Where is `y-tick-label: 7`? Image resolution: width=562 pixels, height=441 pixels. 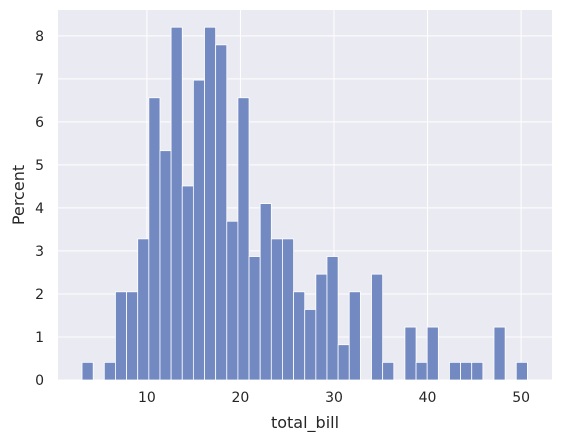 y-tick-label: 7 is located at coordinates (39, 80).